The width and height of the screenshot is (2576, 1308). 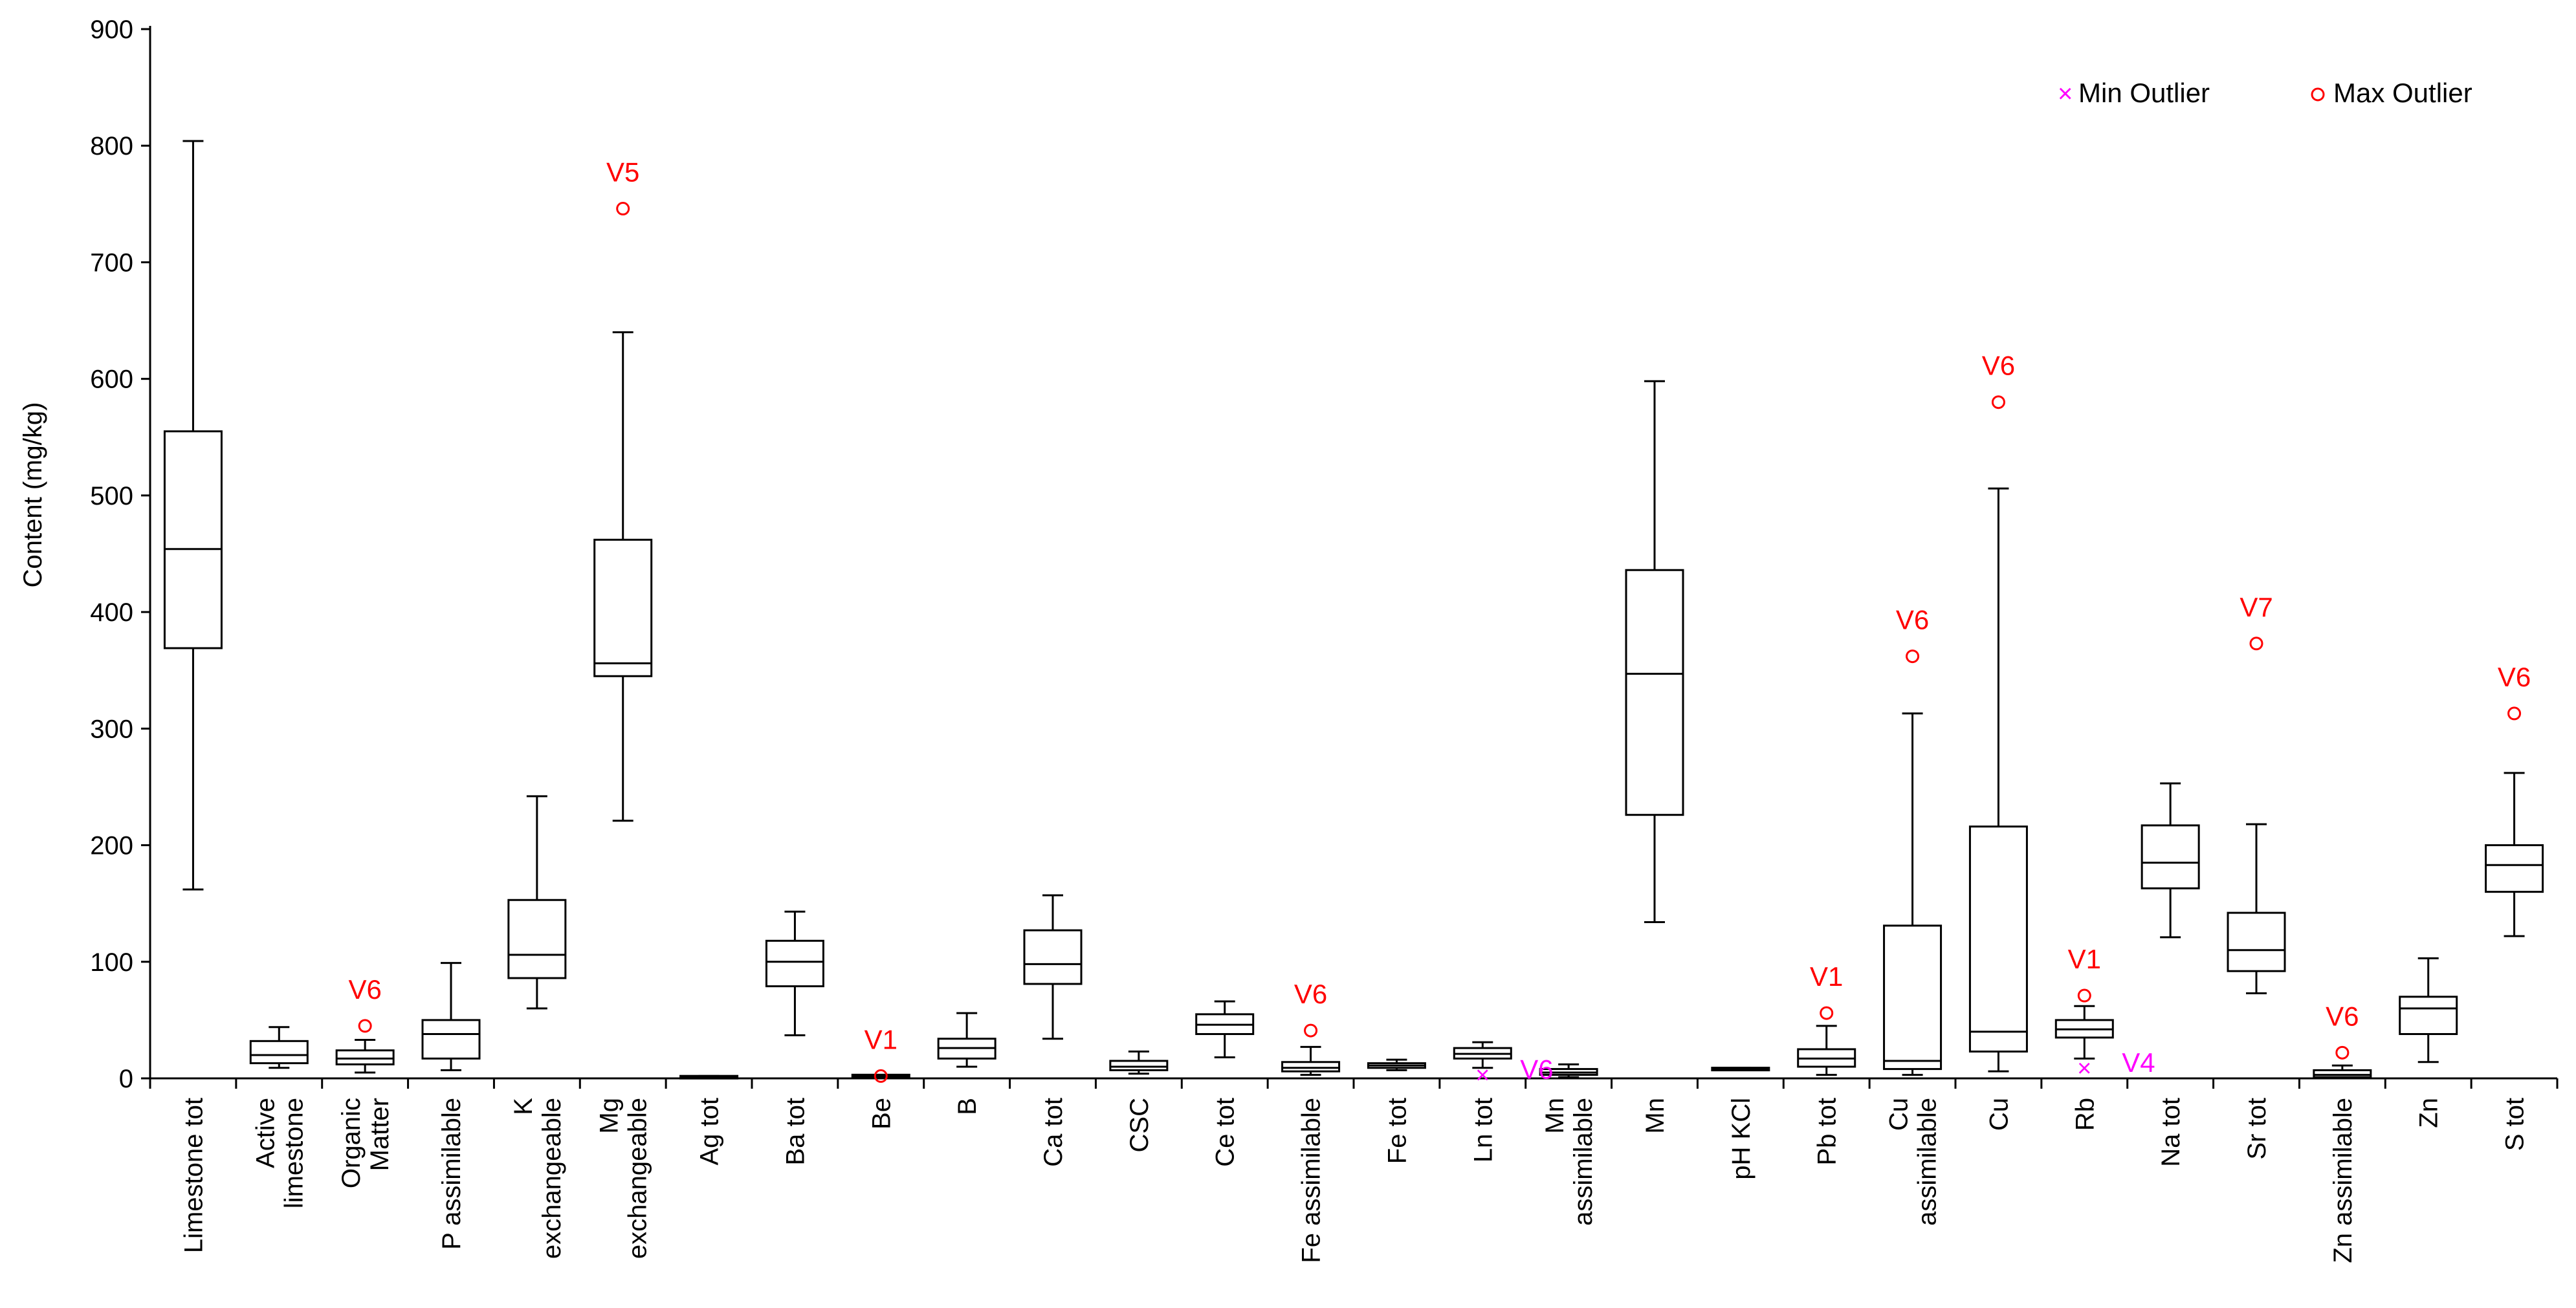 I want to click on x-category-label: Ca tot, so click(x=1053, y=1132).